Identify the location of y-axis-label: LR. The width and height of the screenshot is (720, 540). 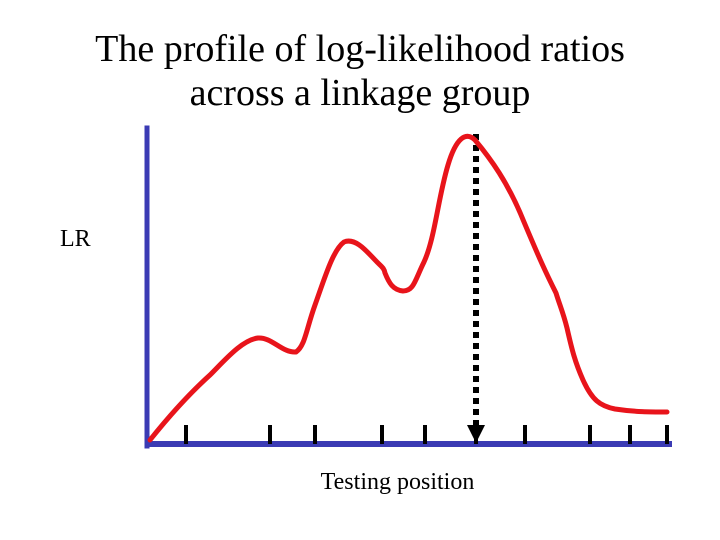
(75, 239).